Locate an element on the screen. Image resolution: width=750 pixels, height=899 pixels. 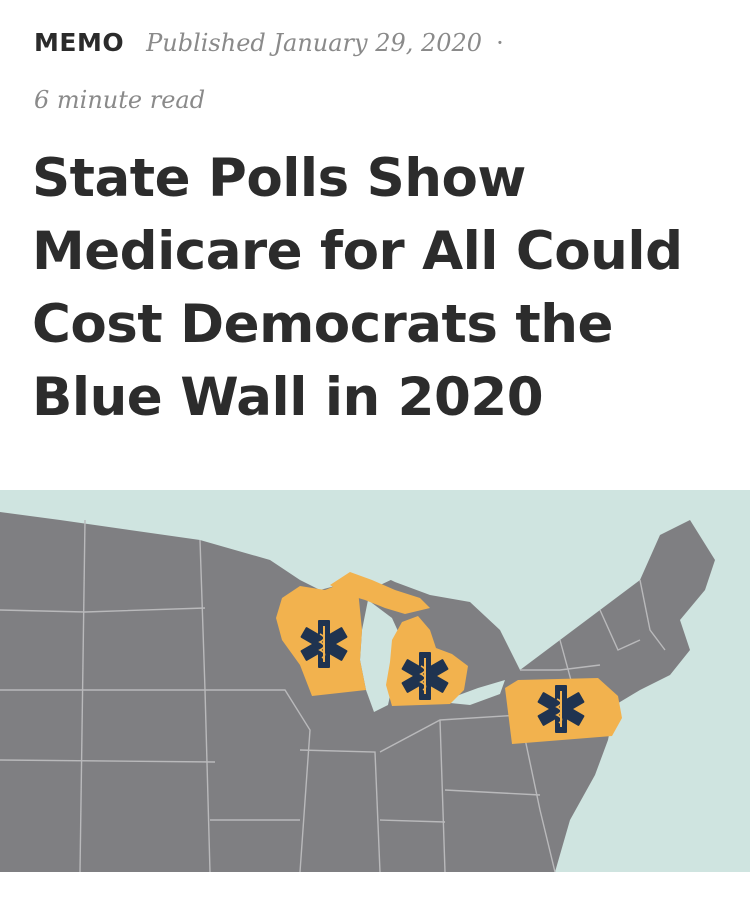
read-time: 6 minute read is located at coordinates (120, 100).